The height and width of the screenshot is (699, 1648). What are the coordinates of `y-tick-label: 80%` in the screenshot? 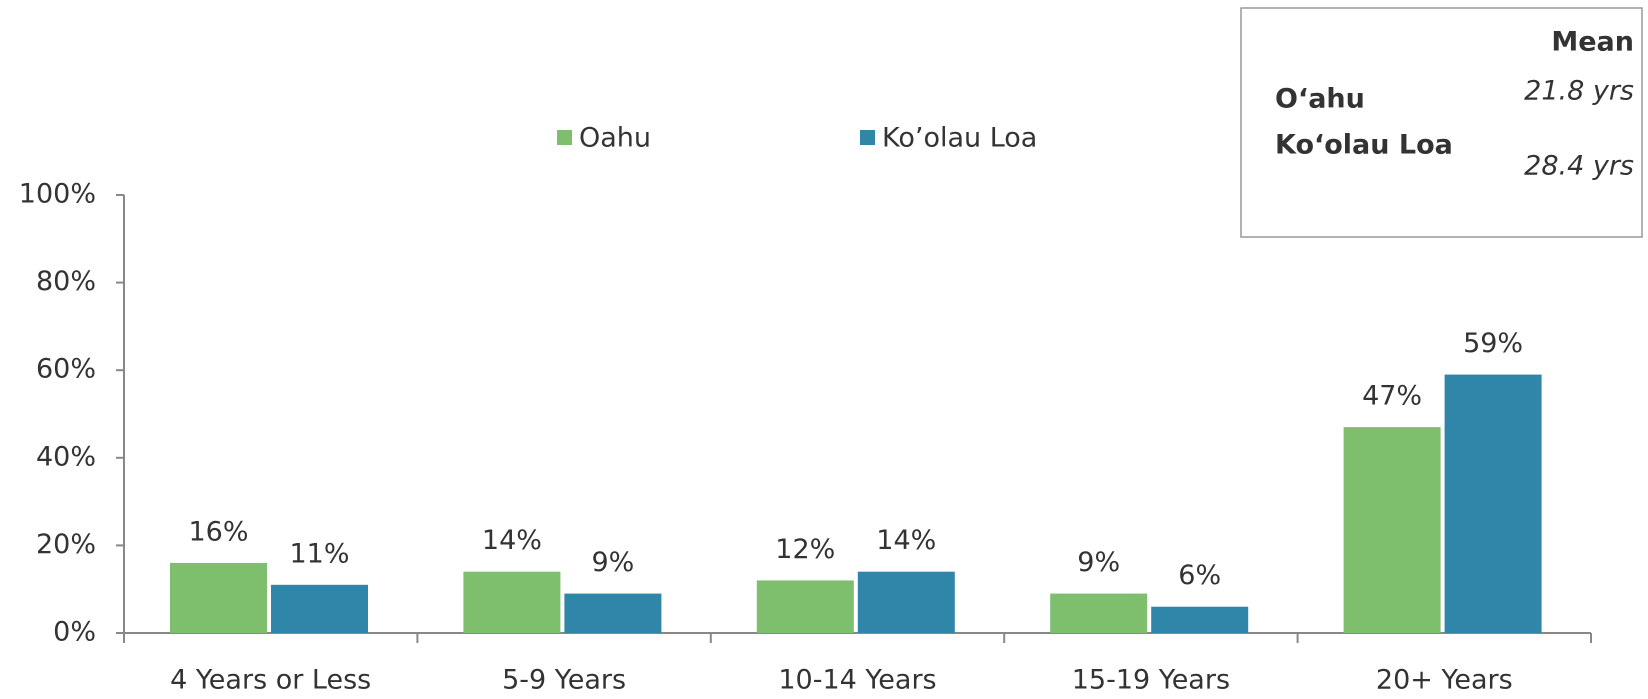 It's located at (66, 281).